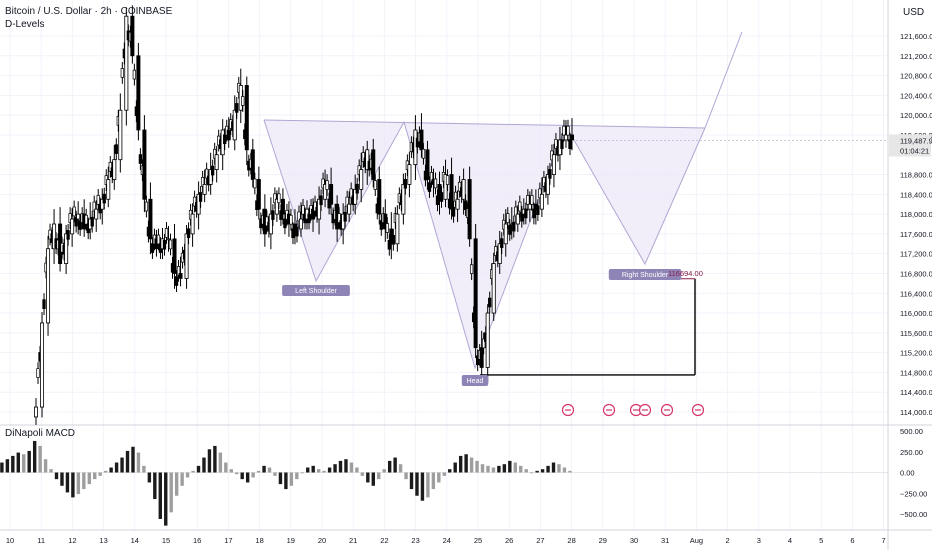 The image size is (932, 555). What do you see at coordinates (41, 540) in the screenshot?
I see `time-tick-label: 11` at bounding box center [41, 540].